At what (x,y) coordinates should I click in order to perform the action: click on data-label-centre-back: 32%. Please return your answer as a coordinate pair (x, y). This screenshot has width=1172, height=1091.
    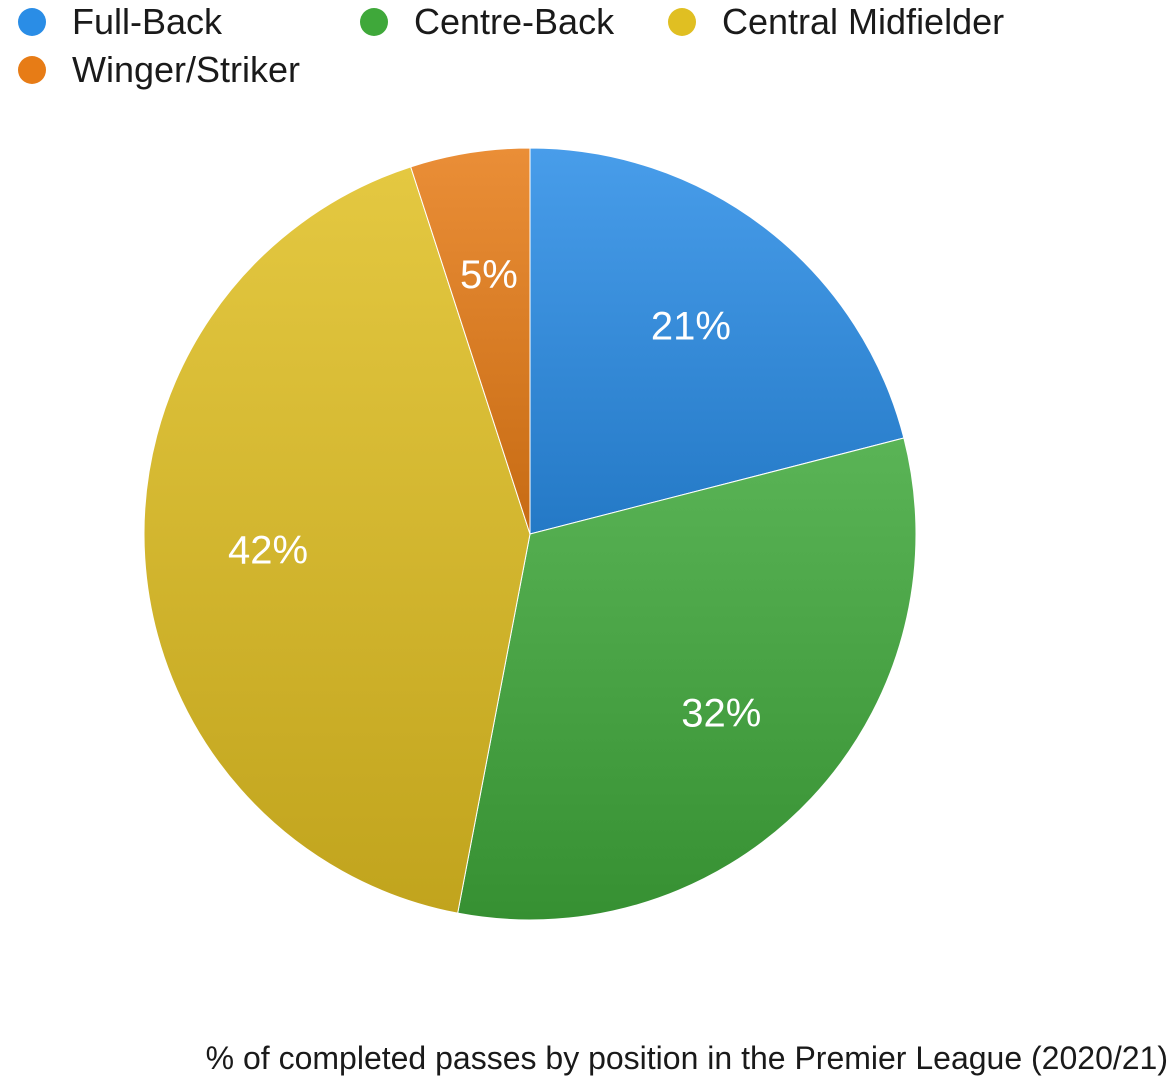
    Looking at the image, I should click on (721, 714).